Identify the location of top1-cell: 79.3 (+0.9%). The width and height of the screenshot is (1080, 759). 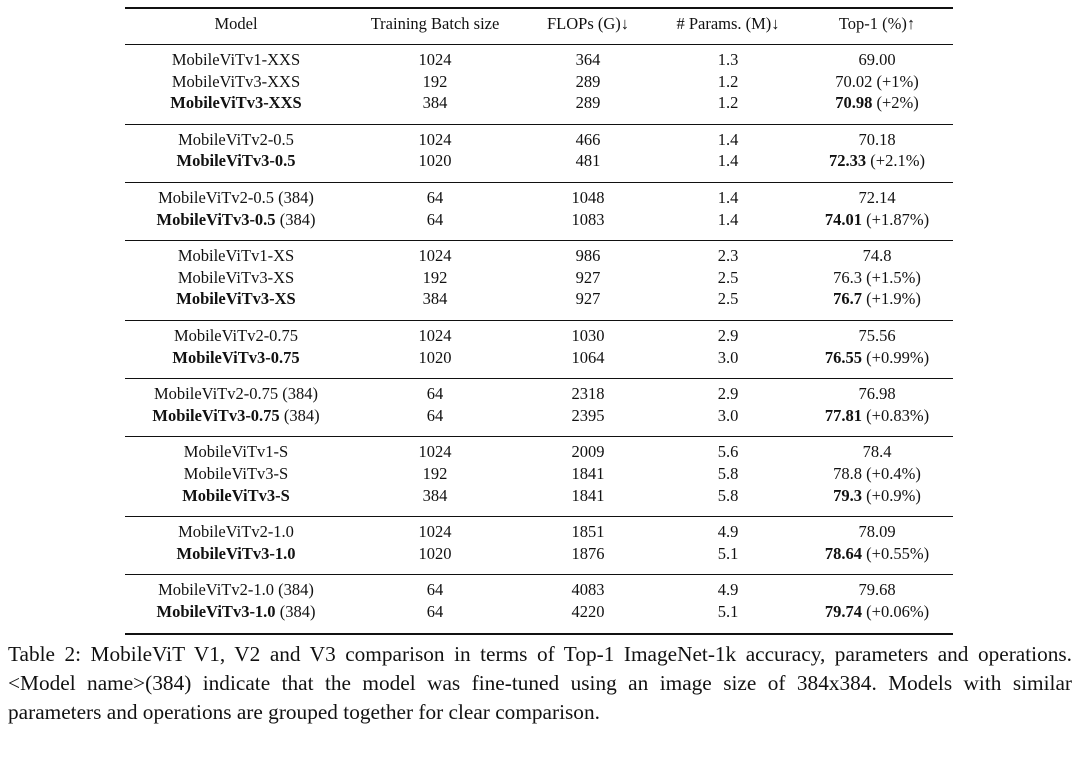
(877, 496).